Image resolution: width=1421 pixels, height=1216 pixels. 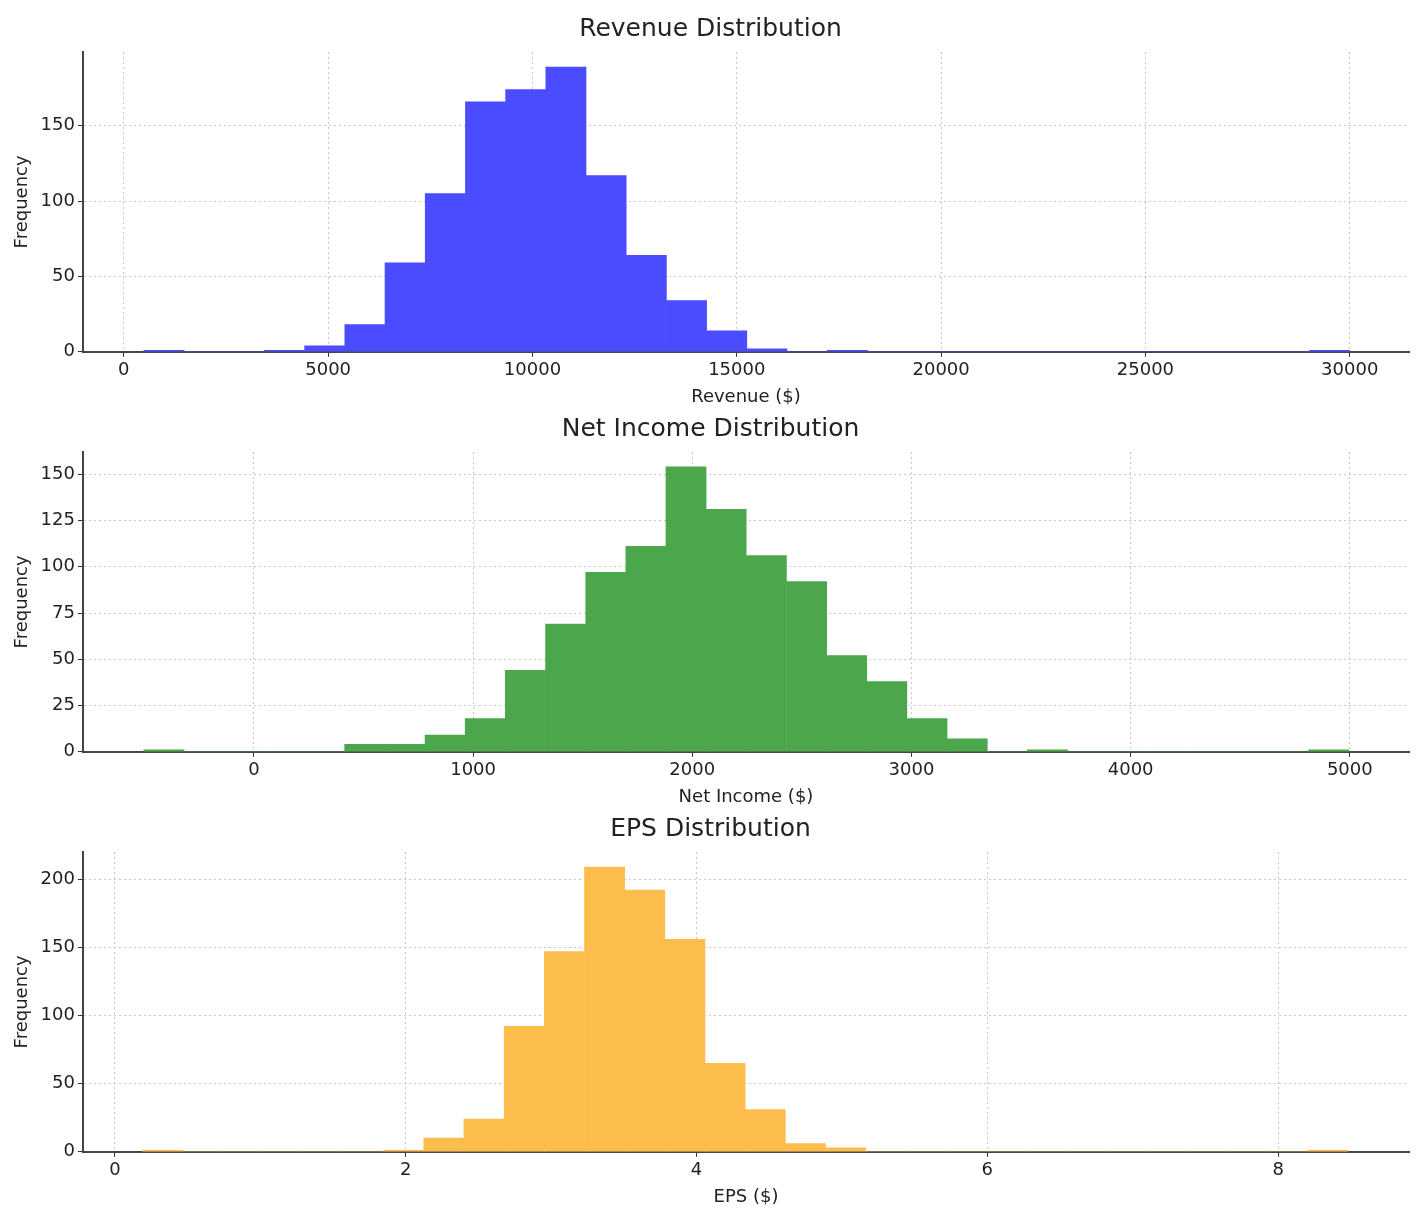 I want to click on chart-title: Revenue Distribution, so click(x=710, y=27).